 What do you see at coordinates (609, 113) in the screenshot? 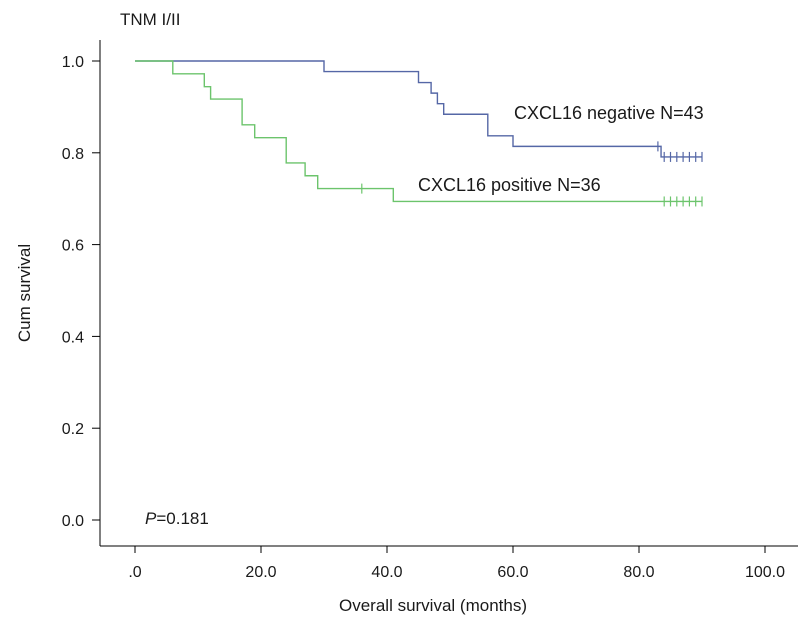
I see `series-label-negative: CXCL16 negative N=43` at bounding box center [609, 113].